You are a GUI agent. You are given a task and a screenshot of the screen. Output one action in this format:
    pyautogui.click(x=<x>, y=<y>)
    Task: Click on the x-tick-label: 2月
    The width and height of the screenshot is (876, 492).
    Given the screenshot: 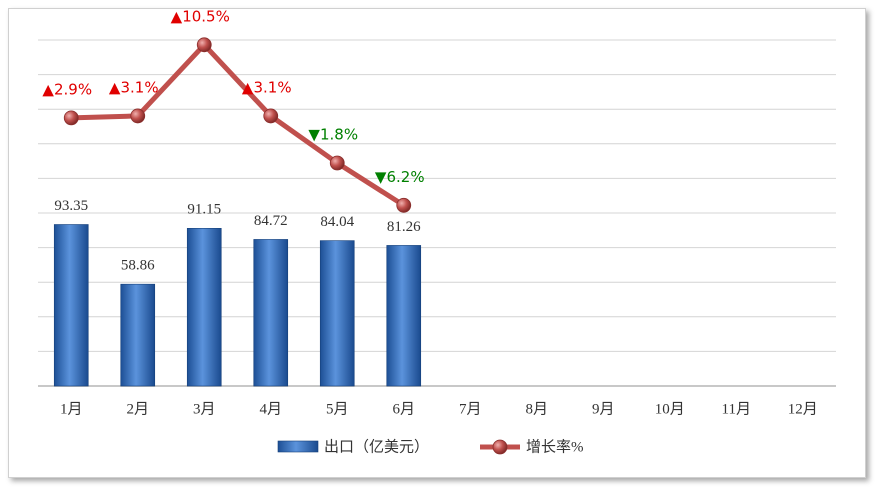 What is the action you would take?
    pyautogui.click(x=137, y=409)
    